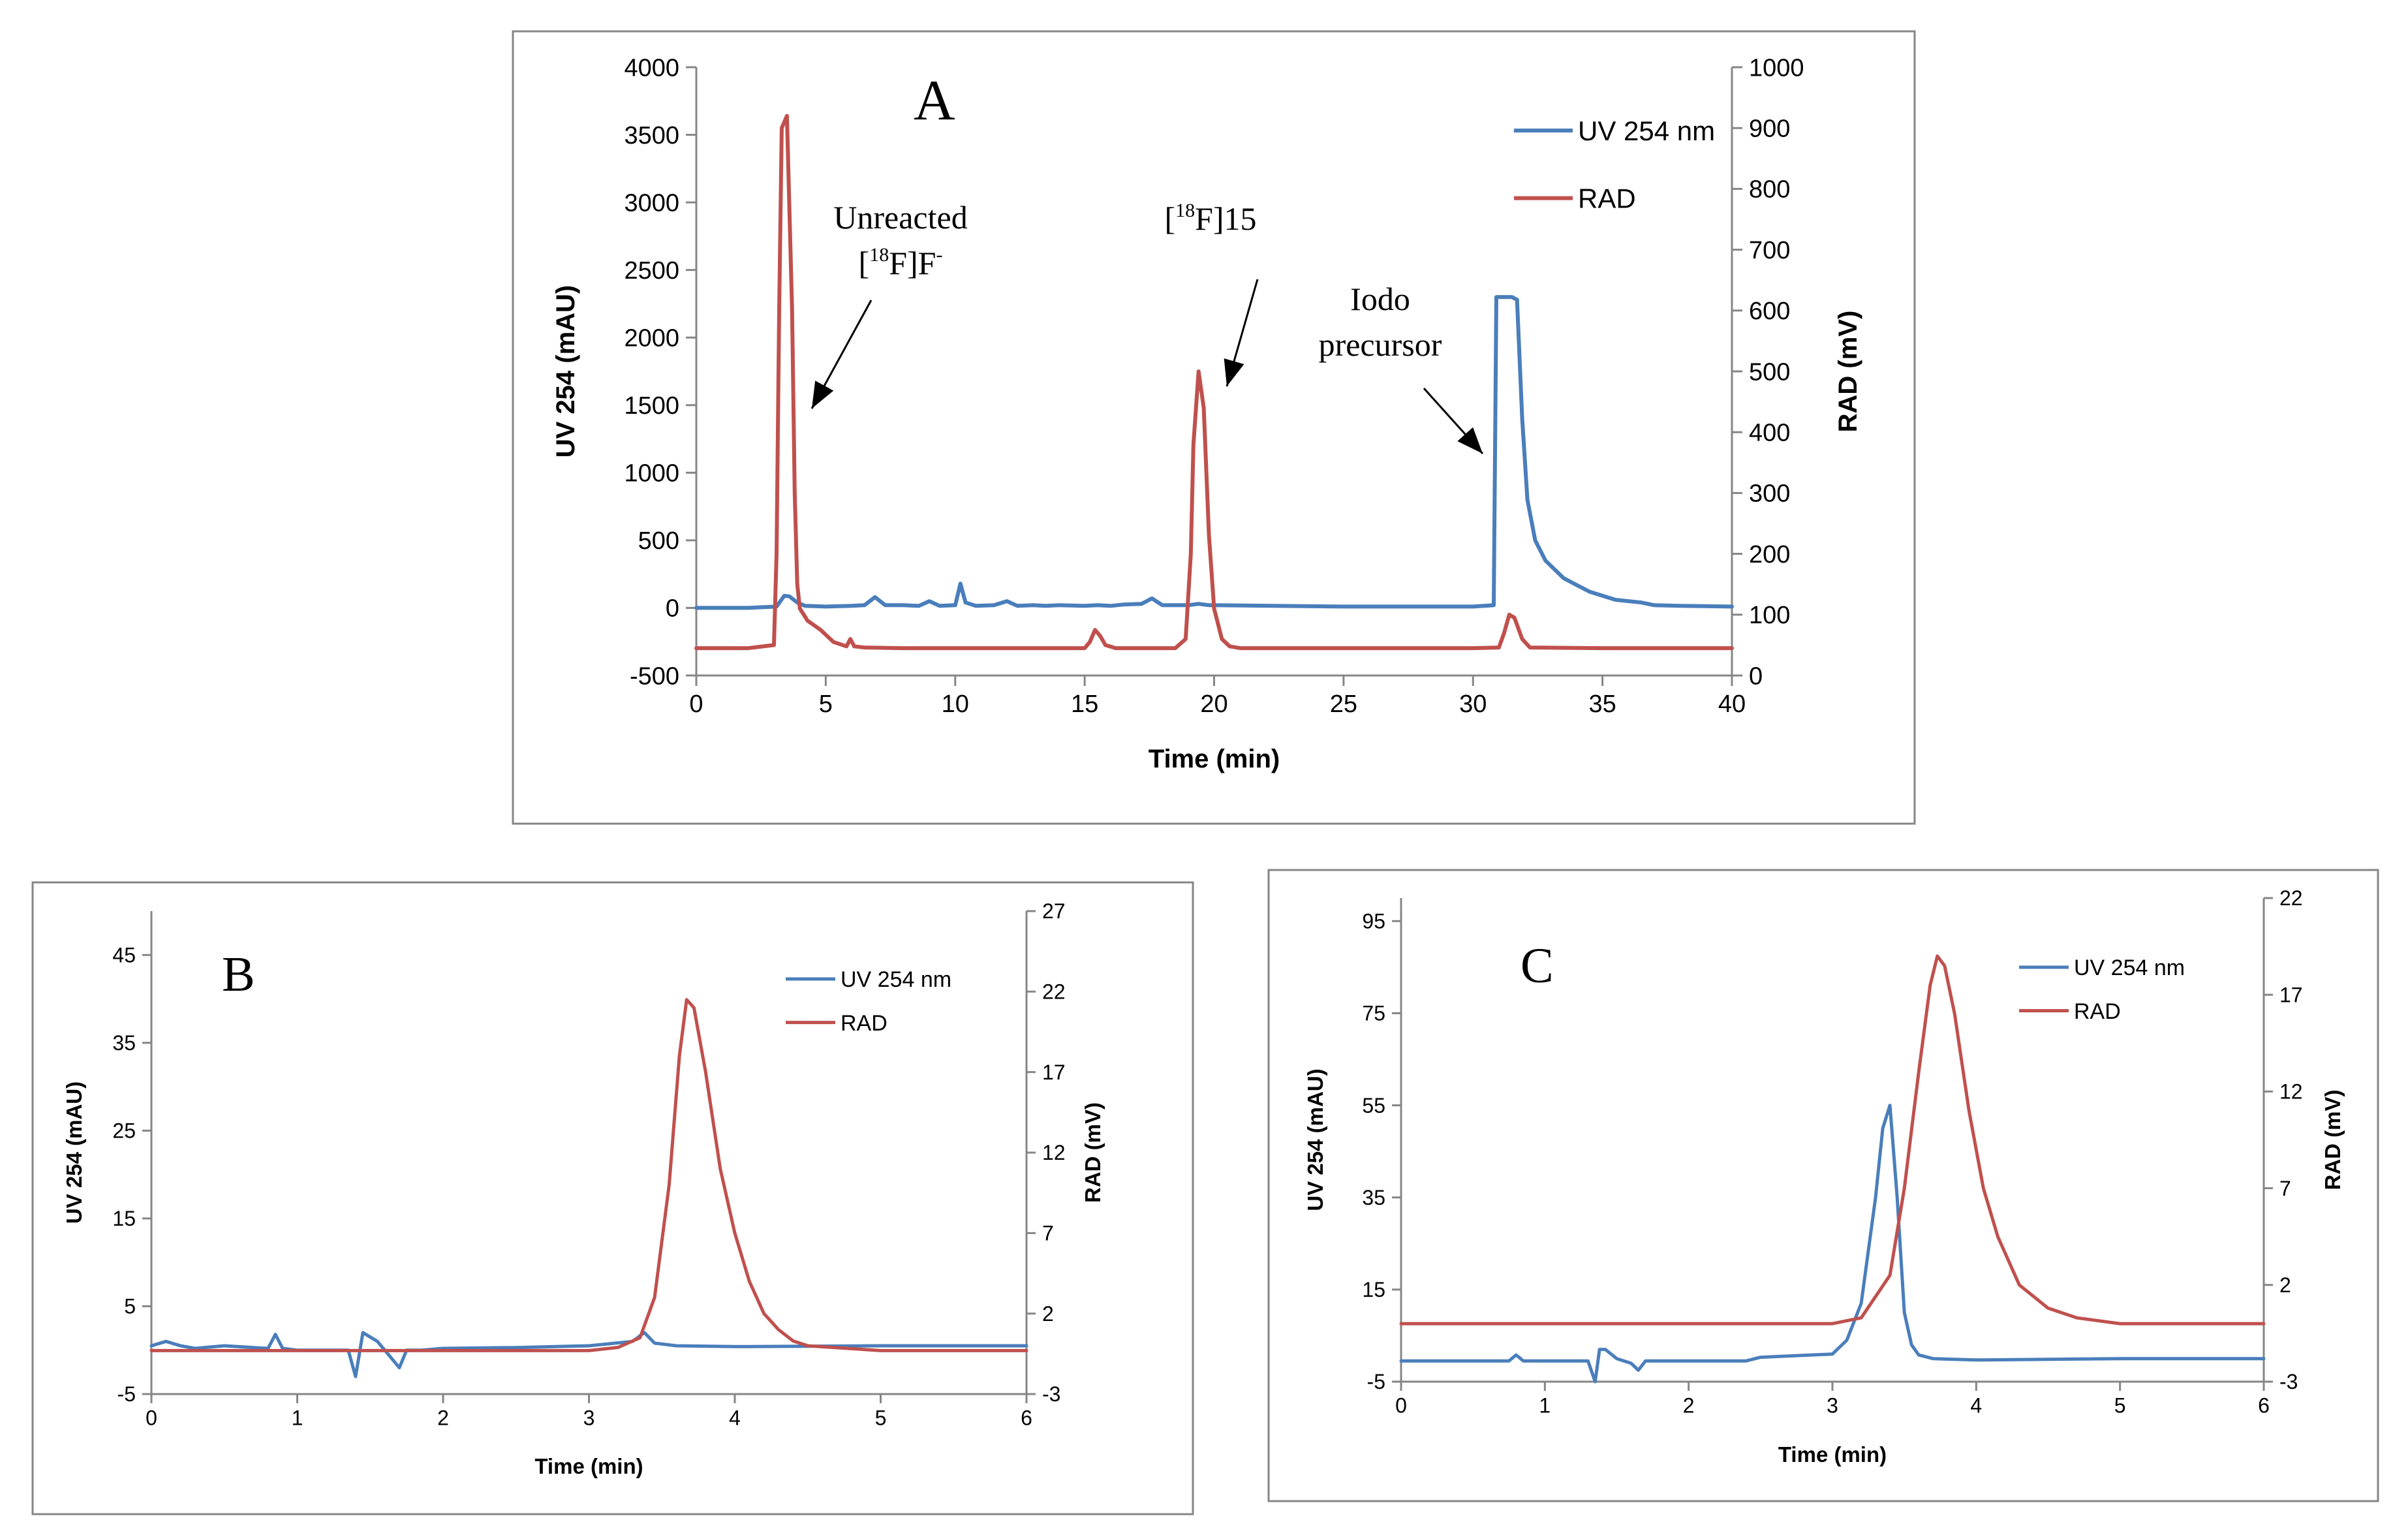 The image size is (2408, 1537). What do you see at coordinates (658, 541) in the screenshot?
I see `y-tick-label: 500` at bounding box center [658, 541].